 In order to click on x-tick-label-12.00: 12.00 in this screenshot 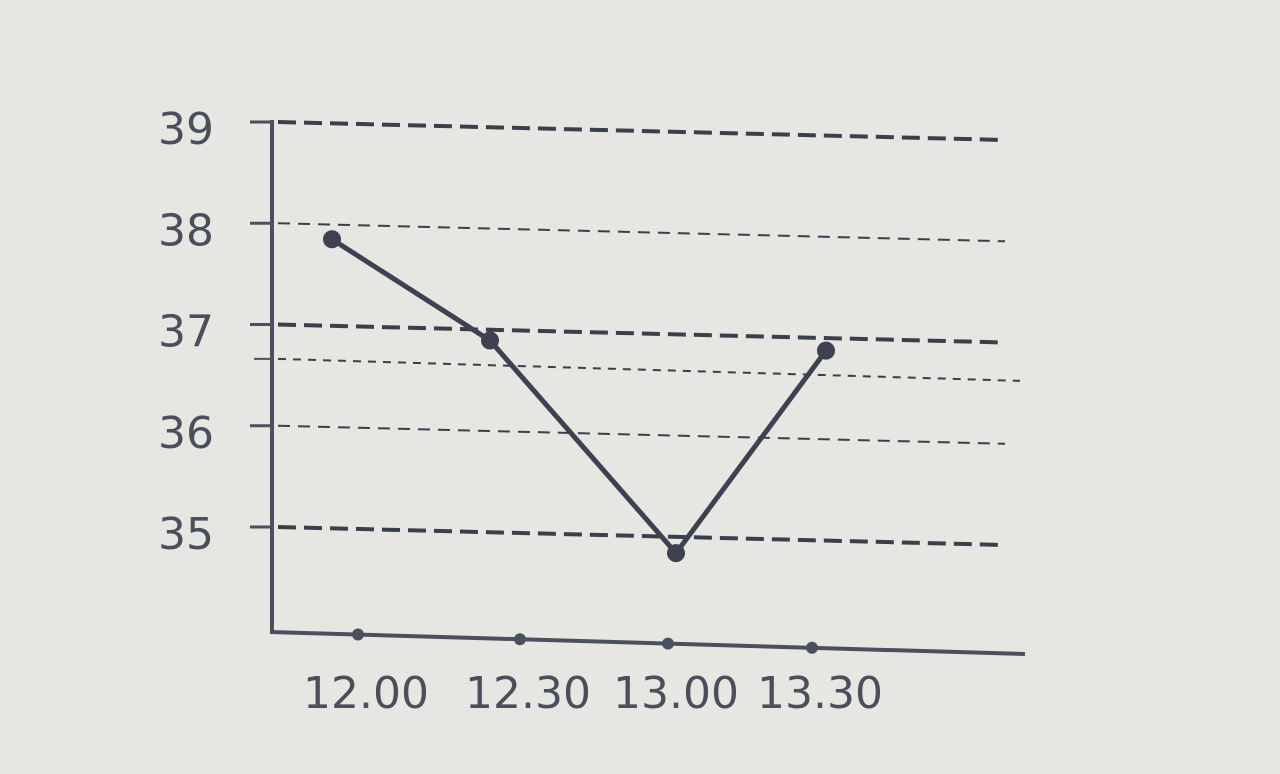, I will do `click(366, 693)`.